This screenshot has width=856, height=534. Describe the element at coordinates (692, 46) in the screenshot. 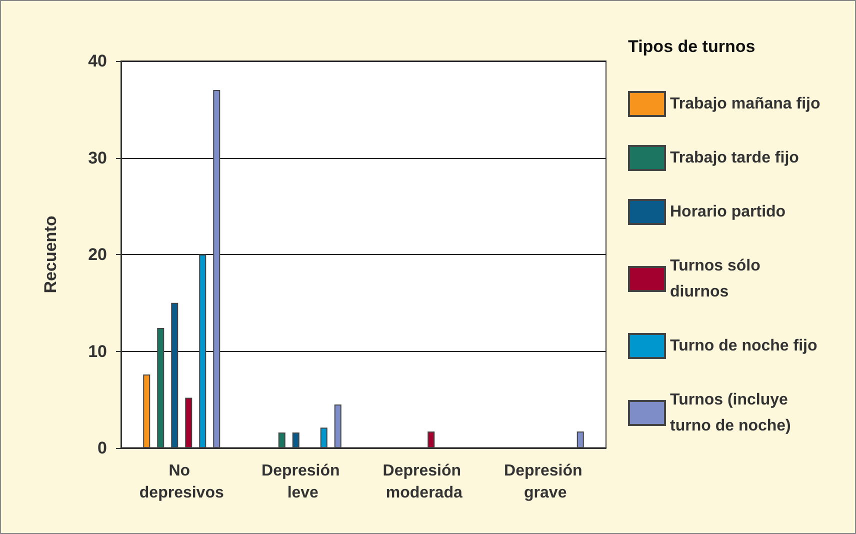

I see `legend-title: Tipos de turnos` at that location.